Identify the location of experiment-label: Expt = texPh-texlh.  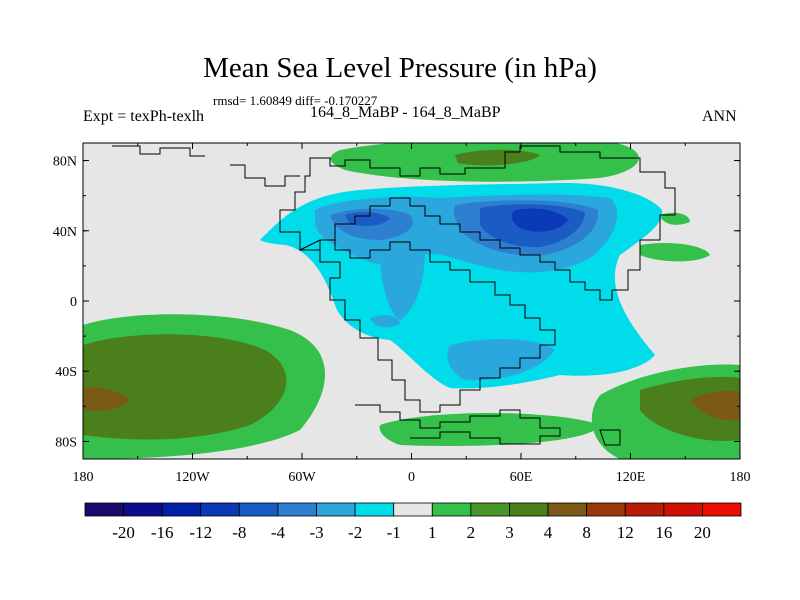
(144, 116).